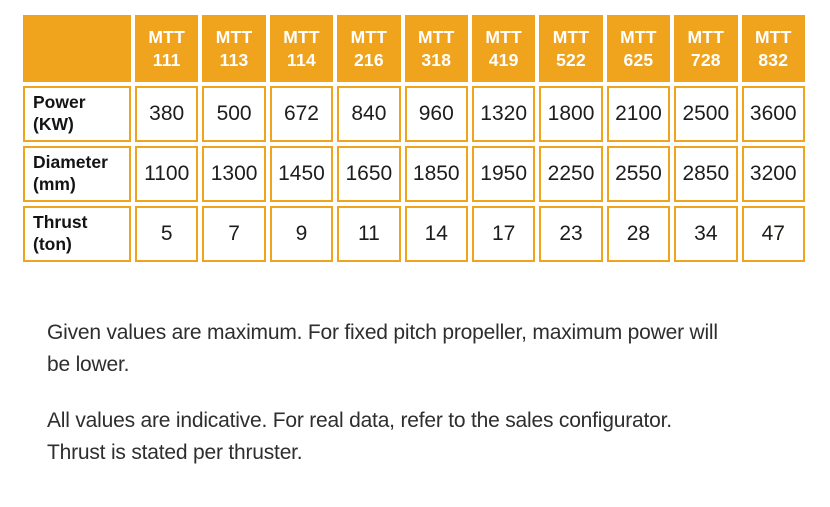  Describe the element at coordinates (571, 174) in the screenshot. I see `cell-value: 2250` at that location.